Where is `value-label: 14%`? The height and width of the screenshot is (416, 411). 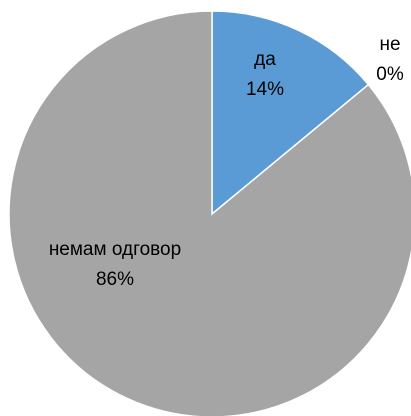
value-label: 14% is located at coordinates (265, 89).